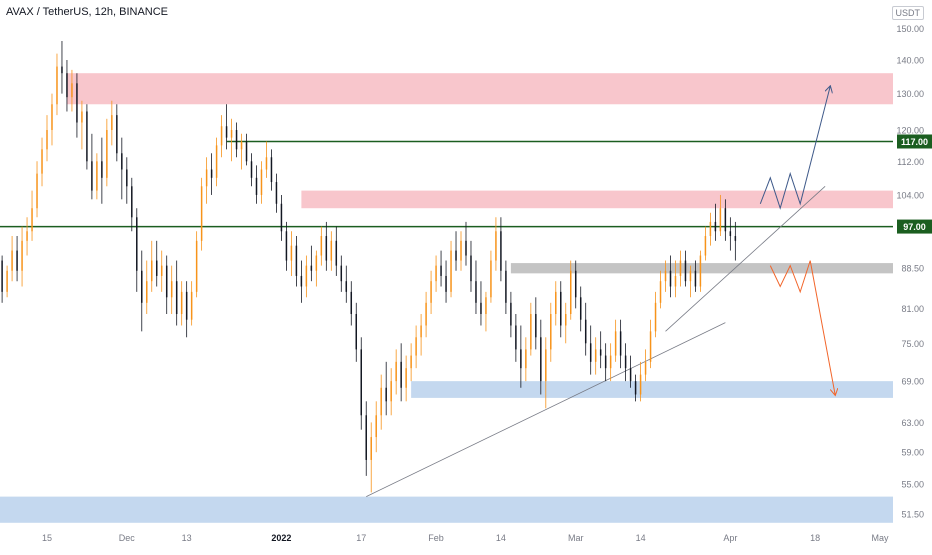 The width and height of the screenshot is (932, 555). I want to click on price-tick-label: 69.00, so click(912, 382).